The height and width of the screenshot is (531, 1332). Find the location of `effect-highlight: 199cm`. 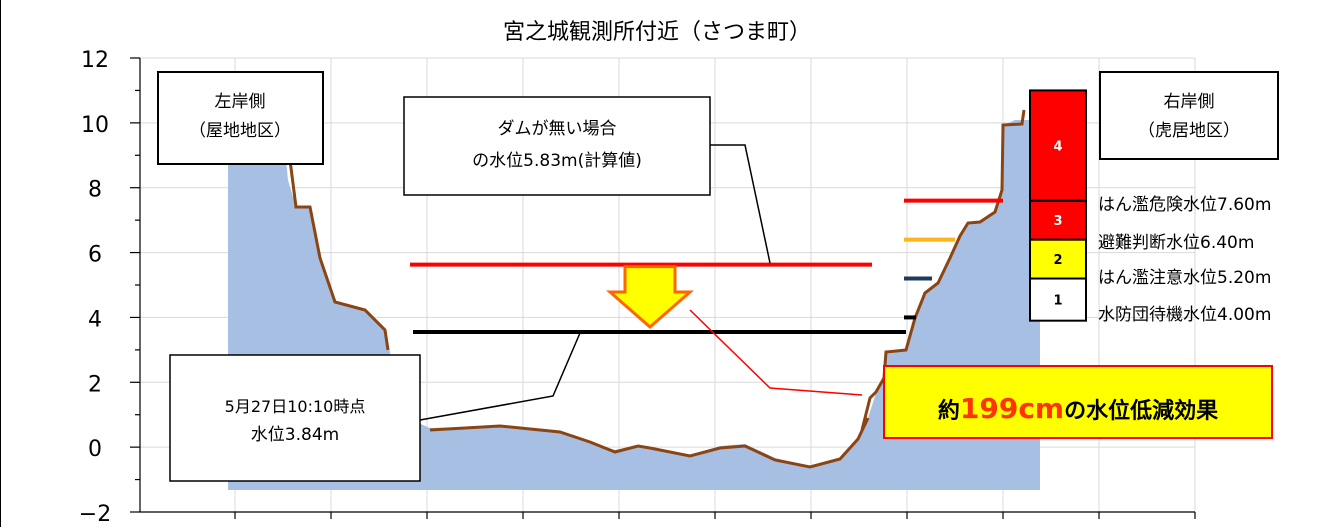

effect-highlight: 199cm is located at coordinates (1012, 408).